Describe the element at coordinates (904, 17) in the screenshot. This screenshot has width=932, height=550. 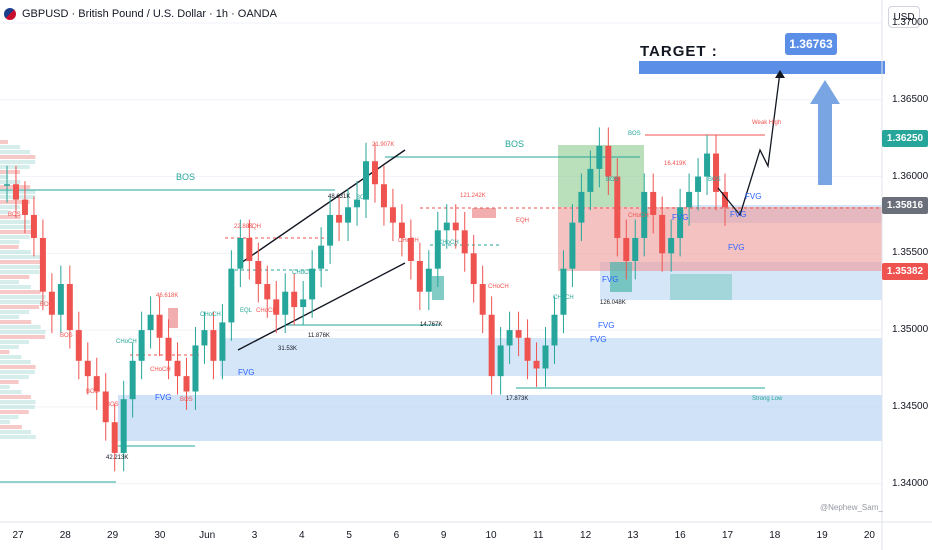
I see `currency-button: USD` at that location.